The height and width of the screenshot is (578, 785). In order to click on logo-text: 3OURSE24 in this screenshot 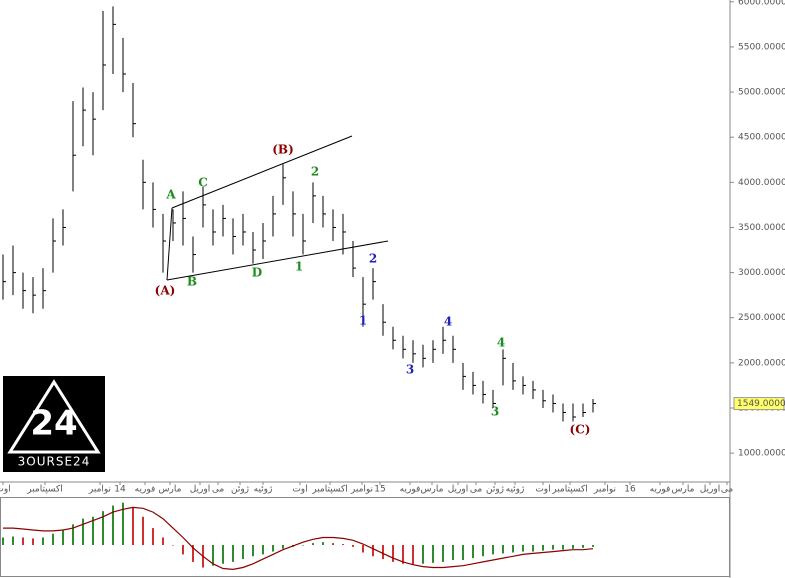, I will do `click(54, 462)`.